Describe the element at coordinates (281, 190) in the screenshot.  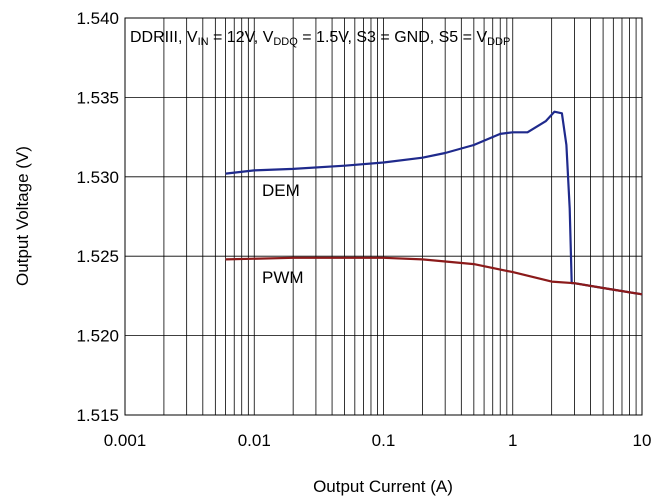
I see `series-label: DEM` at that location.